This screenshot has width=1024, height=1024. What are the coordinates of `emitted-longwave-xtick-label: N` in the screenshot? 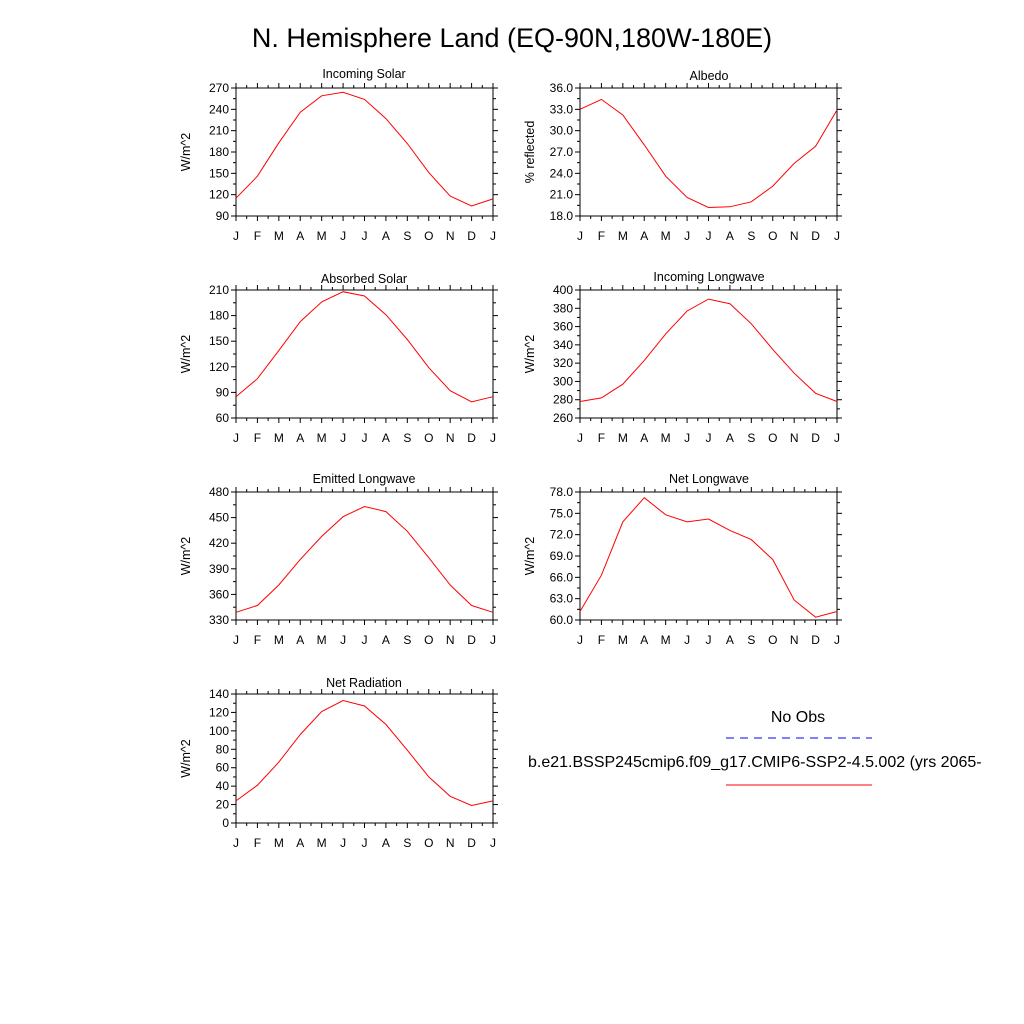 It's located at (450, 640).